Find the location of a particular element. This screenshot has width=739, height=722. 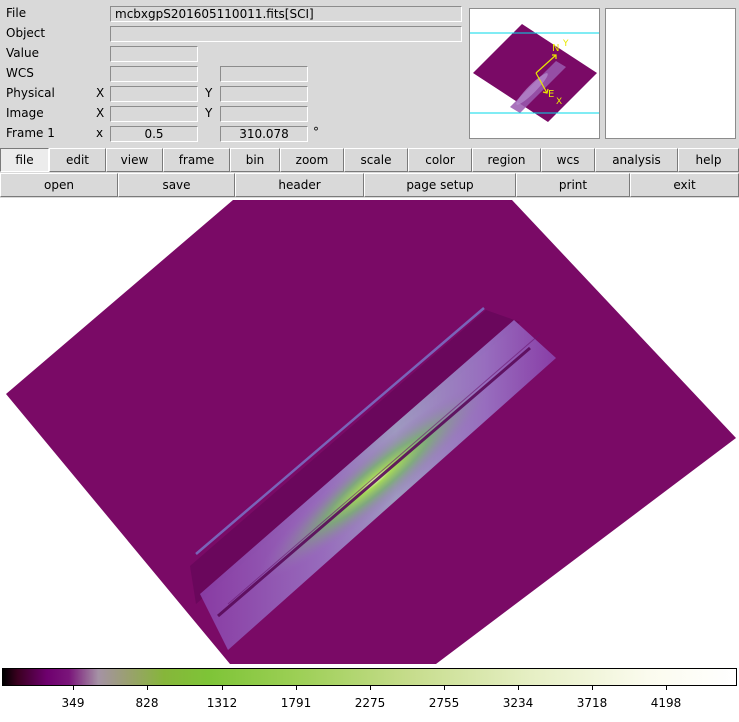

page-setup-button: page setup is located at coordinates (440, 185).